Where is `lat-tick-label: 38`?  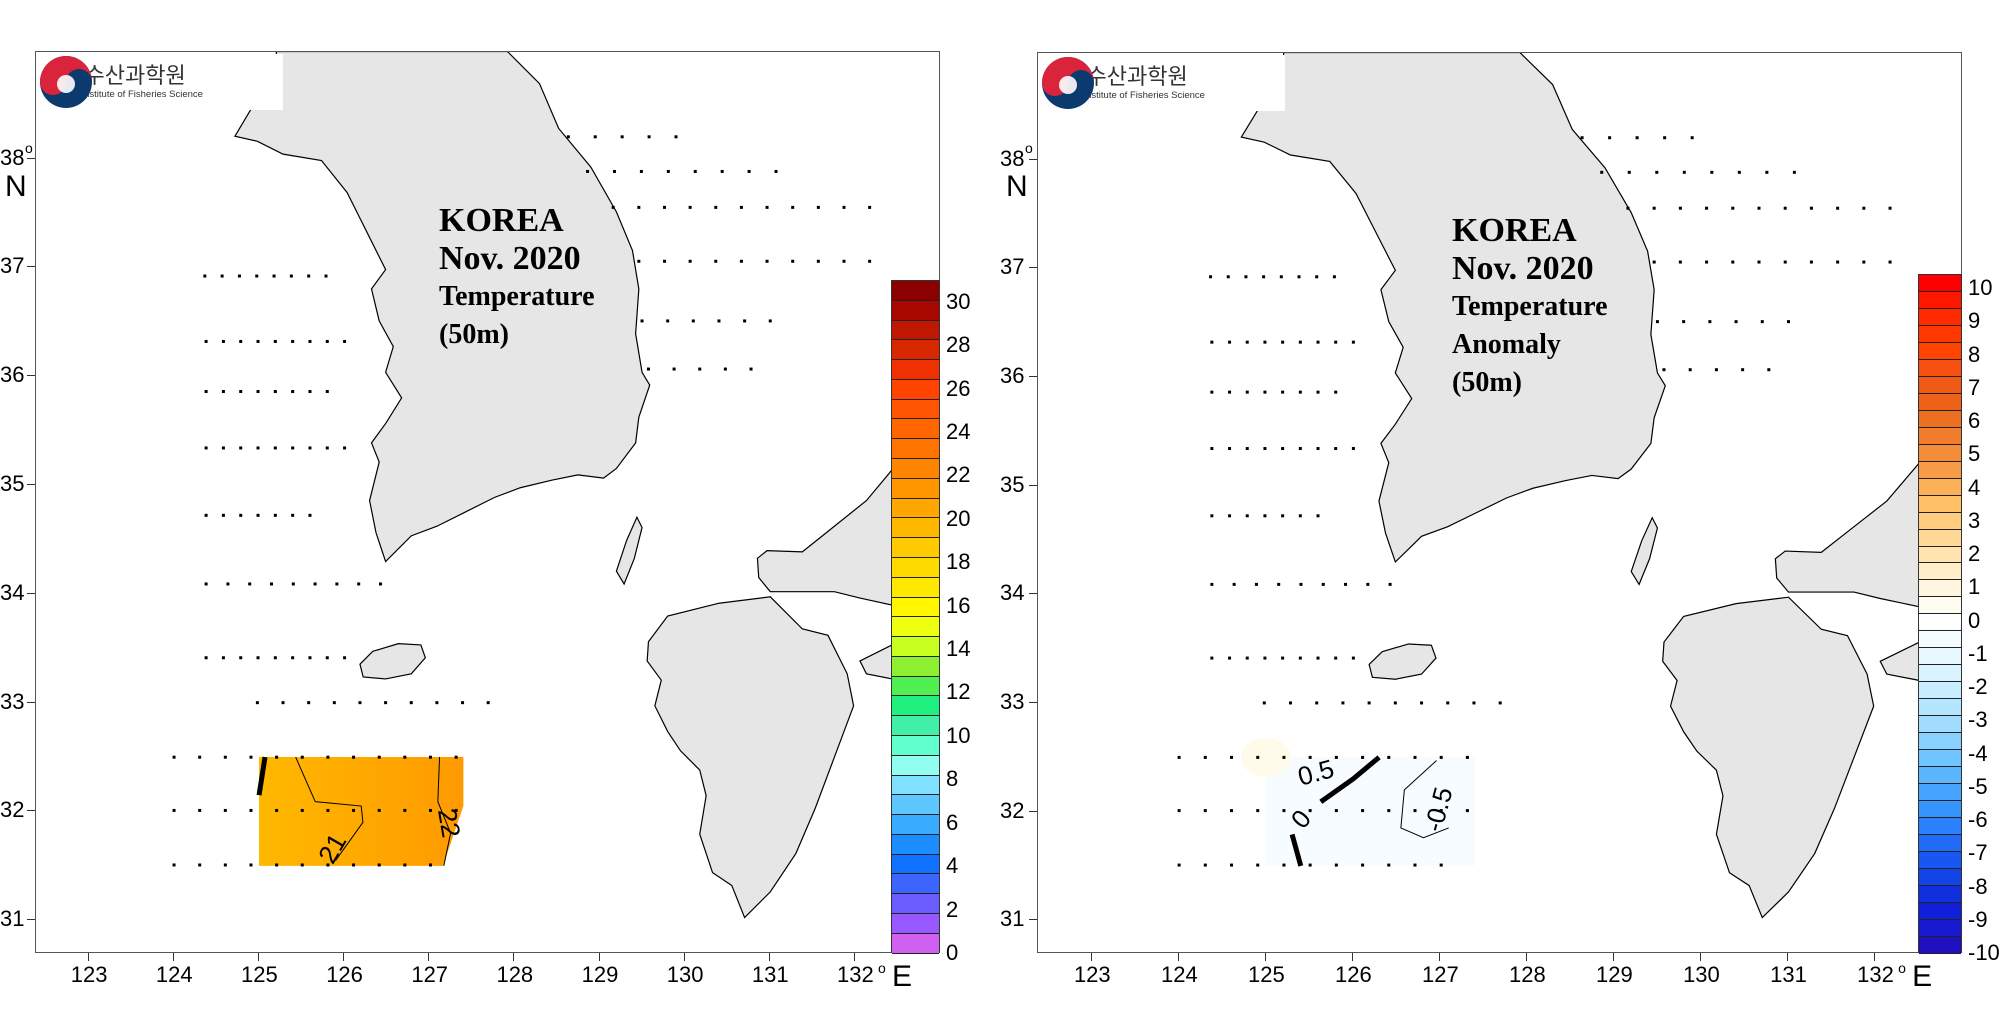 lat-tick-label: 38 is located at coordinates (12, 157).